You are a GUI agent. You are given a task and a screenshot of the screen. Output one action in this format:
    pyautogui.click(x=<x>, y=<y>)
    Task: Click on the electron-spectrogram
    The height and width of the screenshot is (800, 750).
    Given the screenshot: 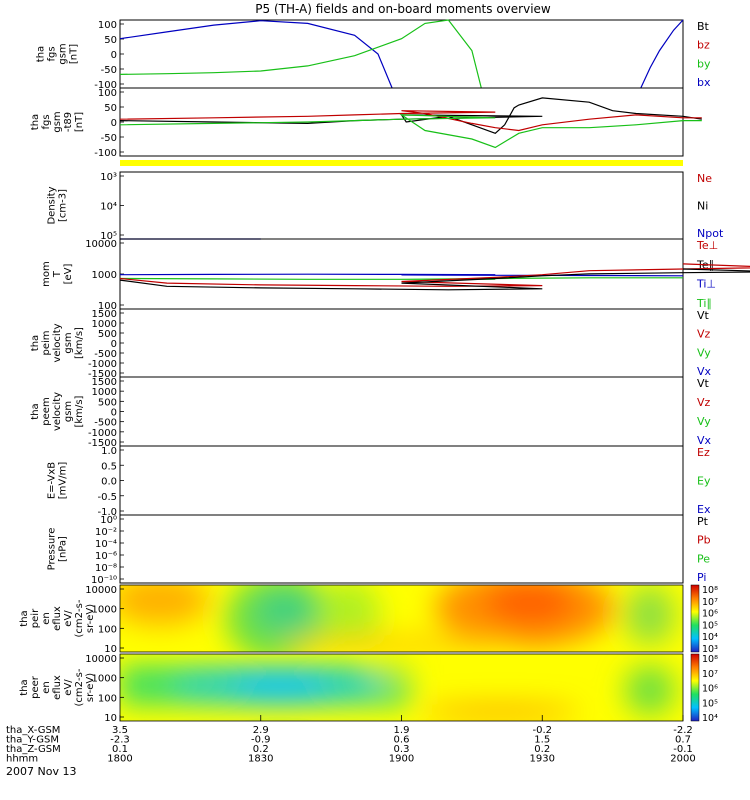 What is the action you would take?
    pyautogui.click(x=401, y=687)
    